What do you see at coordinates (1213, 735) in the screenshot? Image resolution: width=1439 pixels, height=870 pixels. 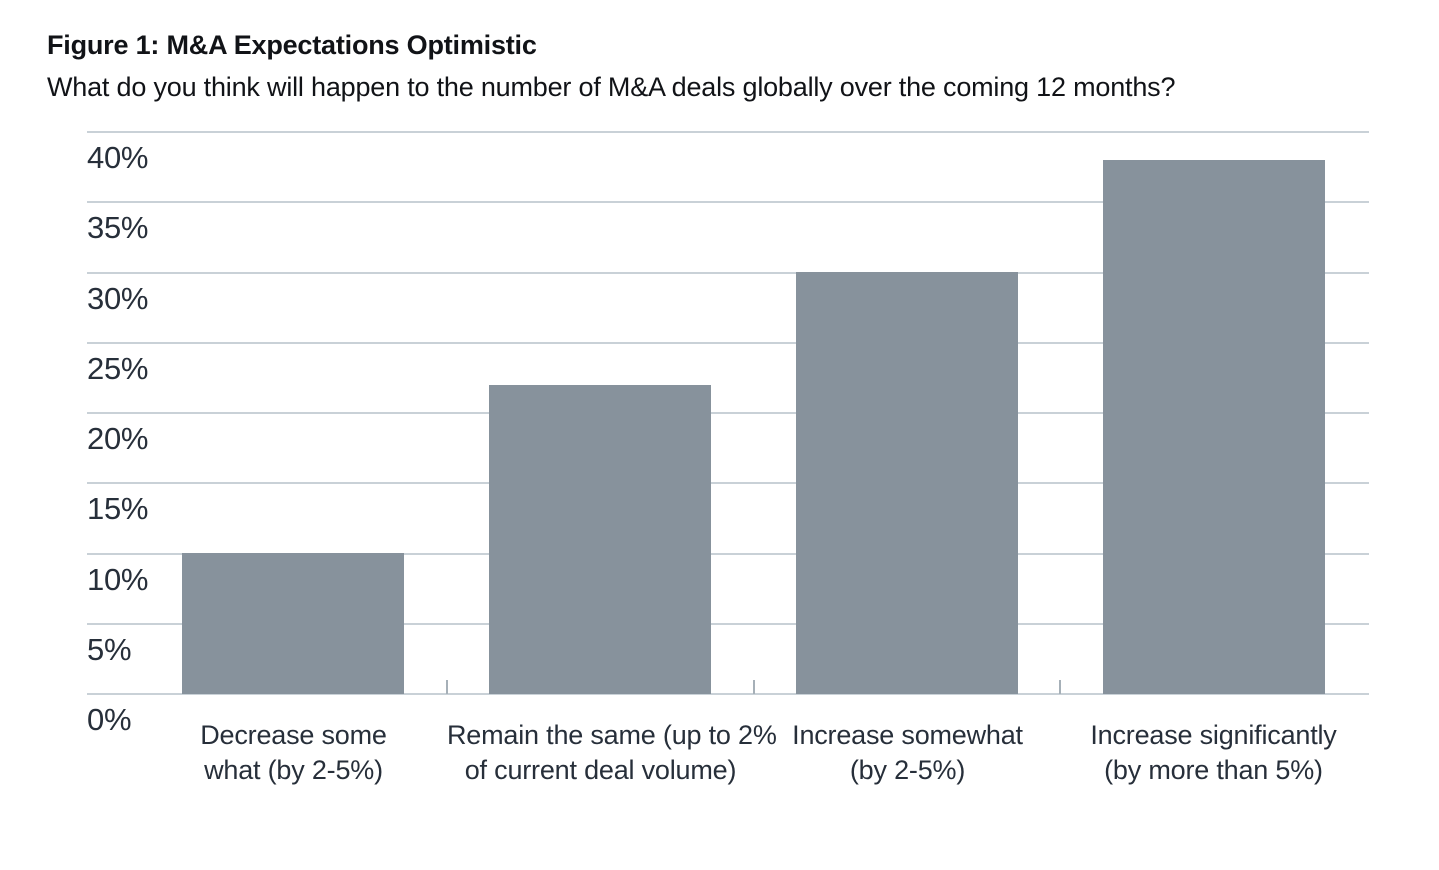 I see `x-axis-label-line: Increase significantly` at bounding box center [1213, 735].